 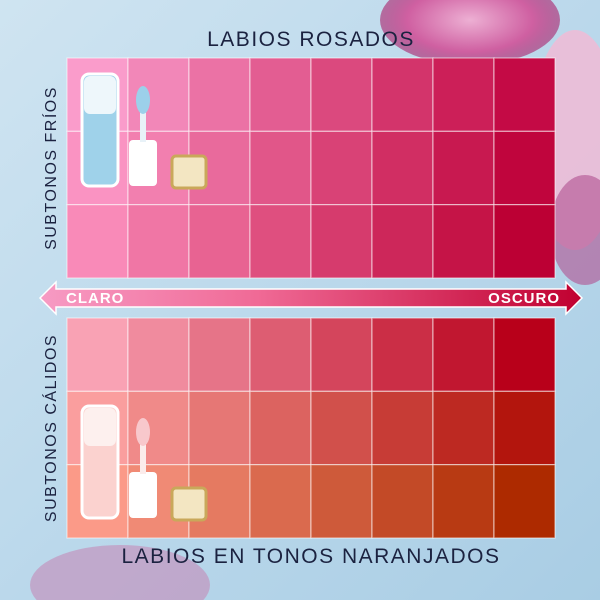 I want to click on dark-label: OSCURO, so click(x=524, y=298).